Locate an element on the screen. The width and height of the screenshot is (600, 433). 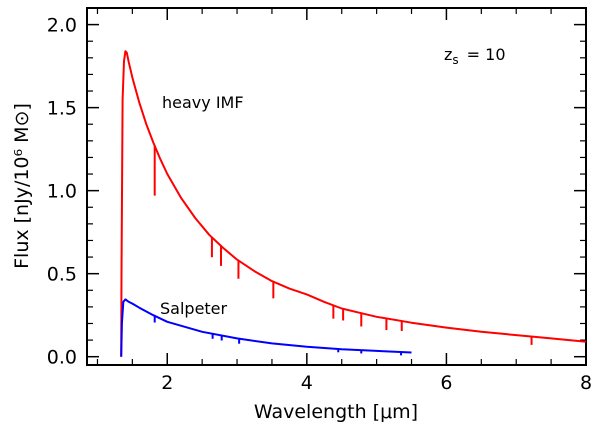
series-line-salpeter is located at coordinates (266, 327).